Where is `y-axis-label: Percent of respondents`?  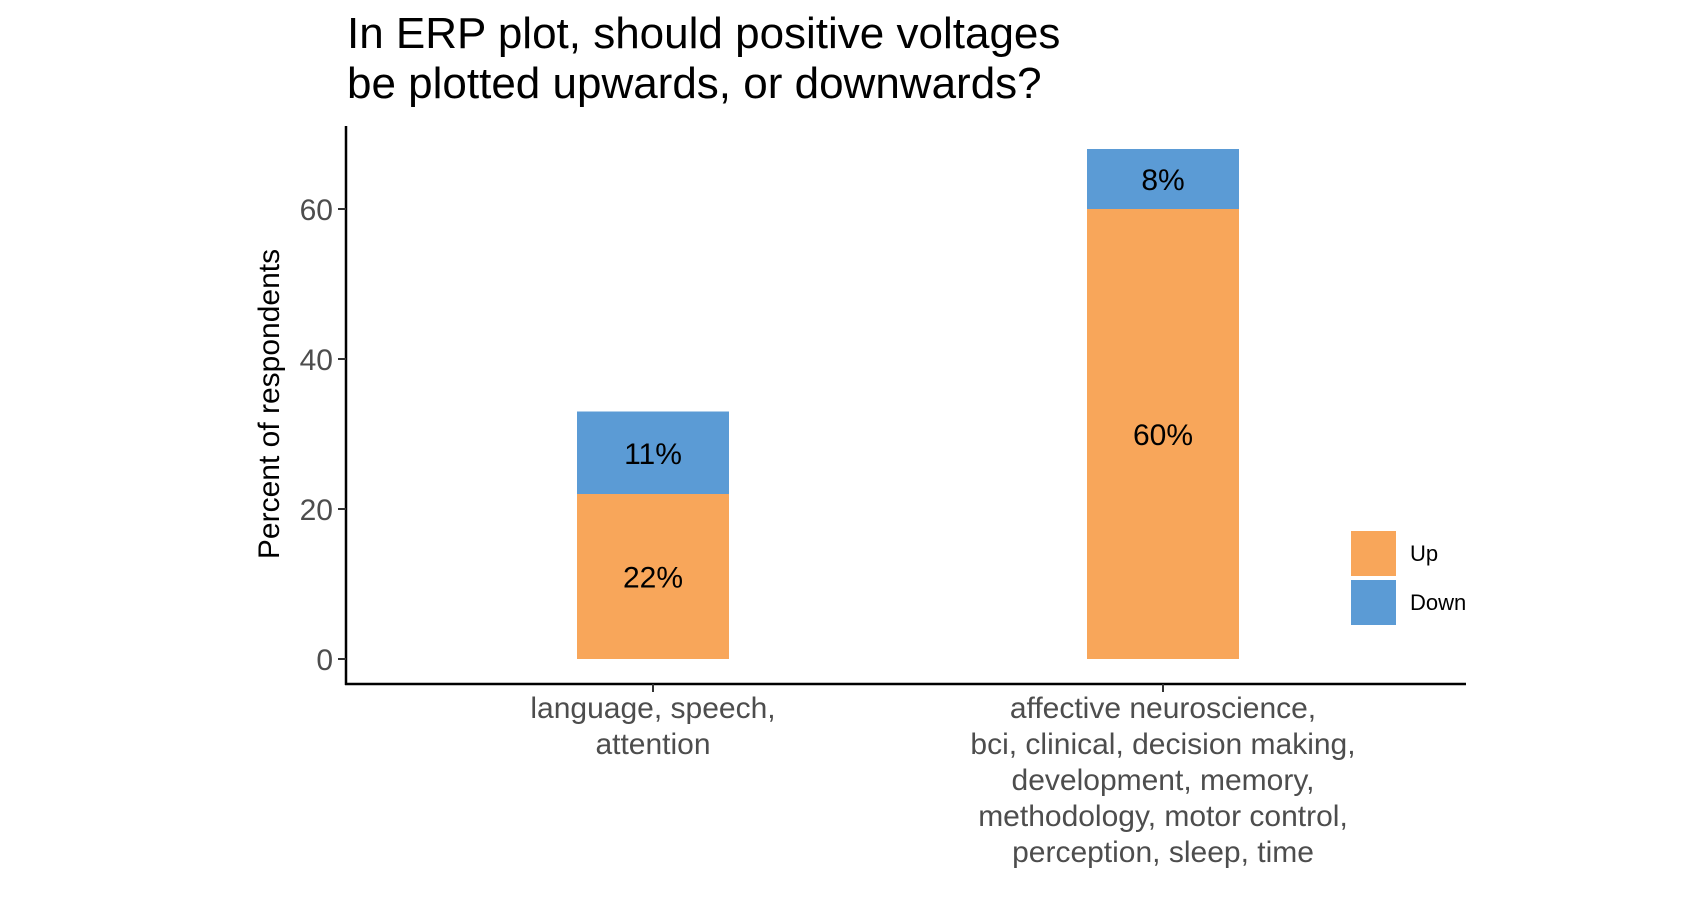 y-axis-label: Percent of respondents is located at coordinates (269, 404).